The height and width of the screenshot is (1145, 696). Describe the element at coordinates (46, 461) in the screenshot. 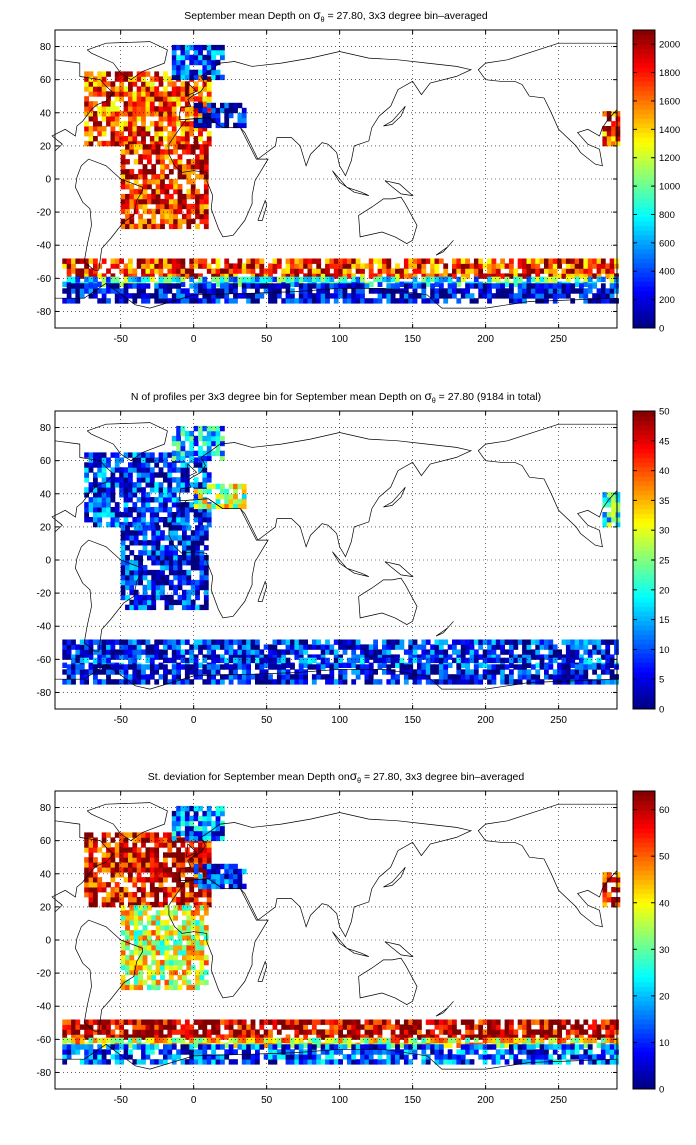

I see `y-tick-label: 60` at that location.